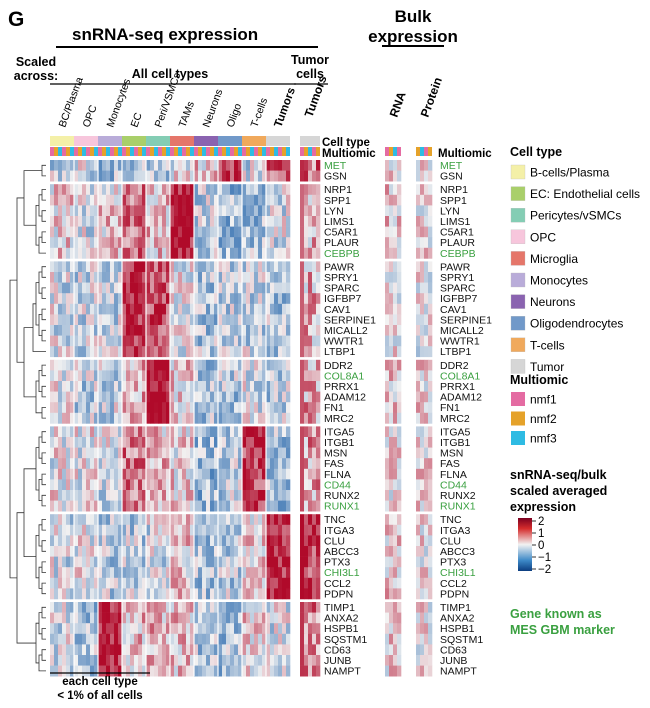  What do you see at coordinates (302, 151) in the screenshot?
I see `multiomic-strip-cell` at bounding box center [302, 151].